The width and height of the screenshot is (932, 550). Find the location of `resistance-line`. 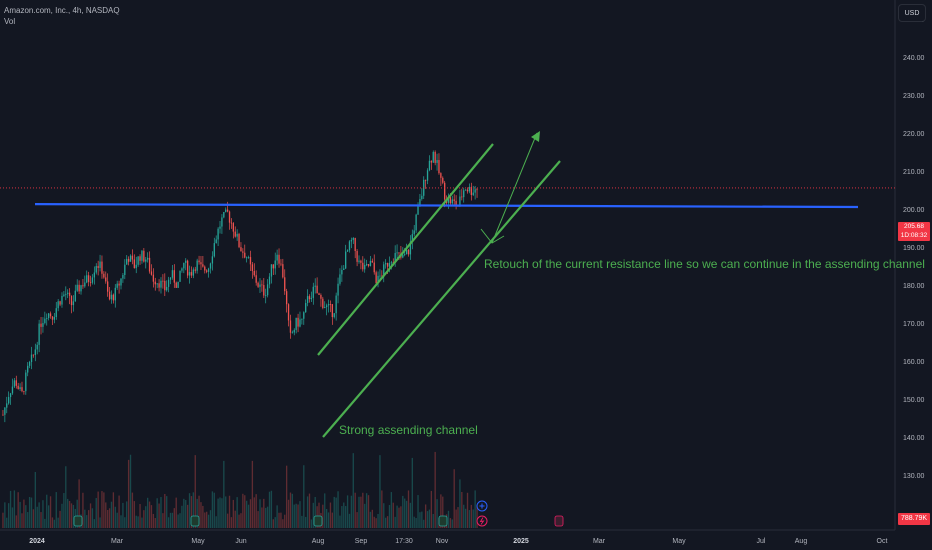

resistance-line is located at coordinates (446, 206).